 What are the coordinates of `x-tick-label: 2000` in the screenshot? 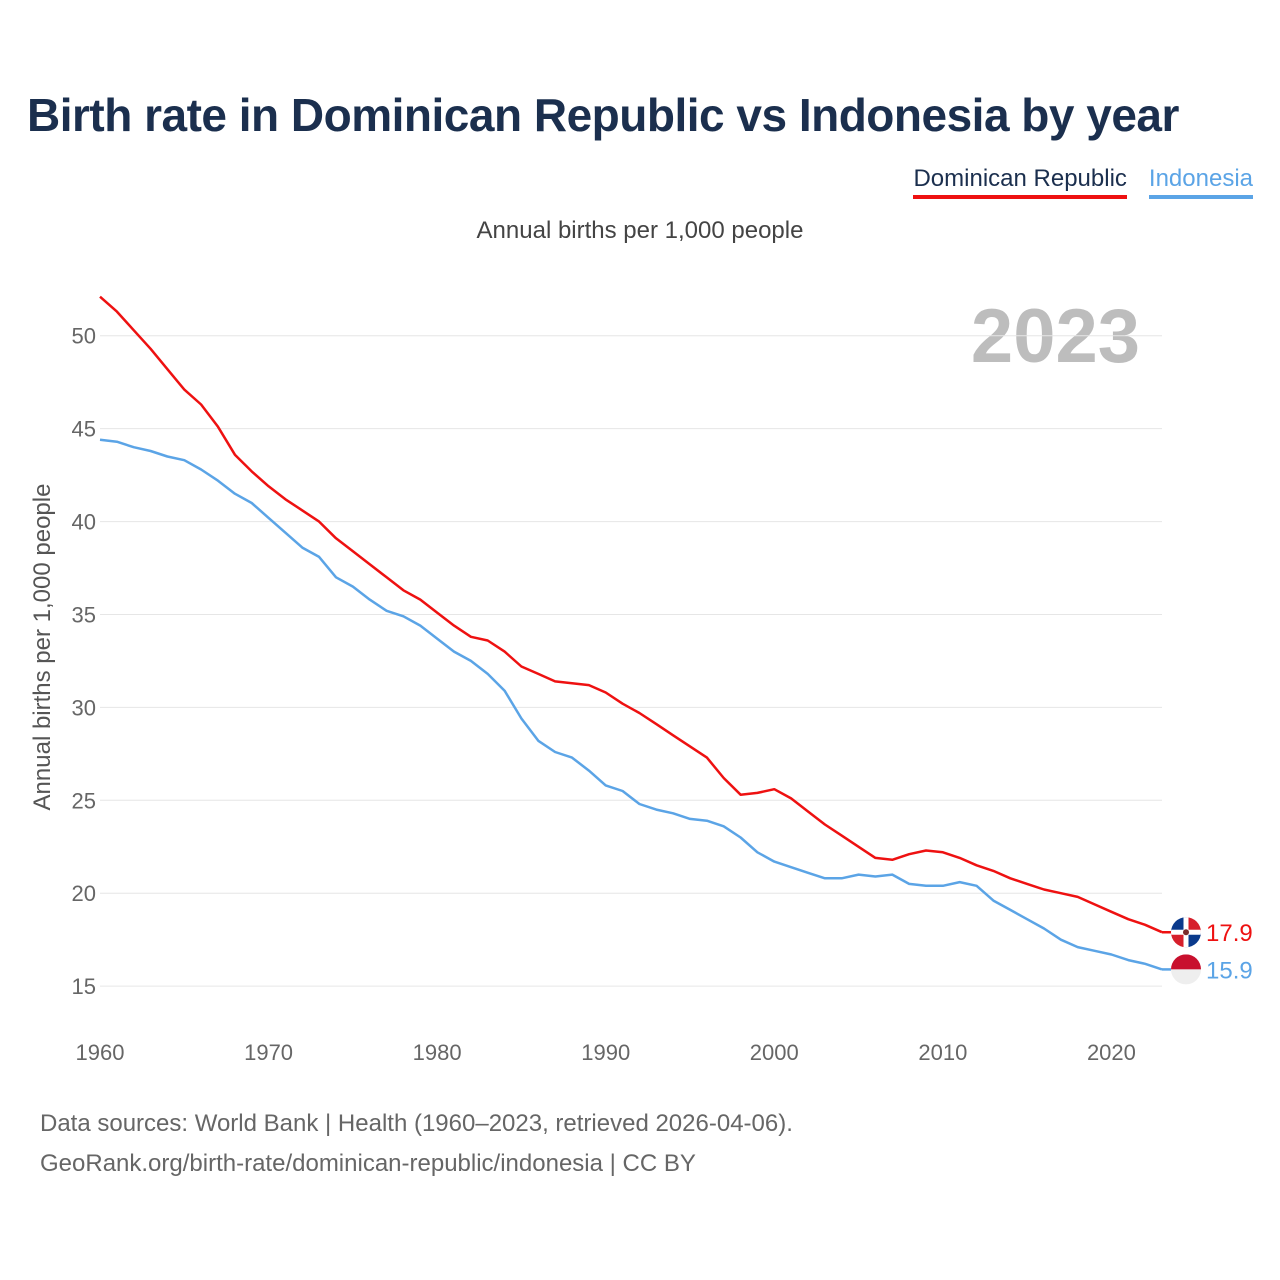 It's located at (774, 1052).